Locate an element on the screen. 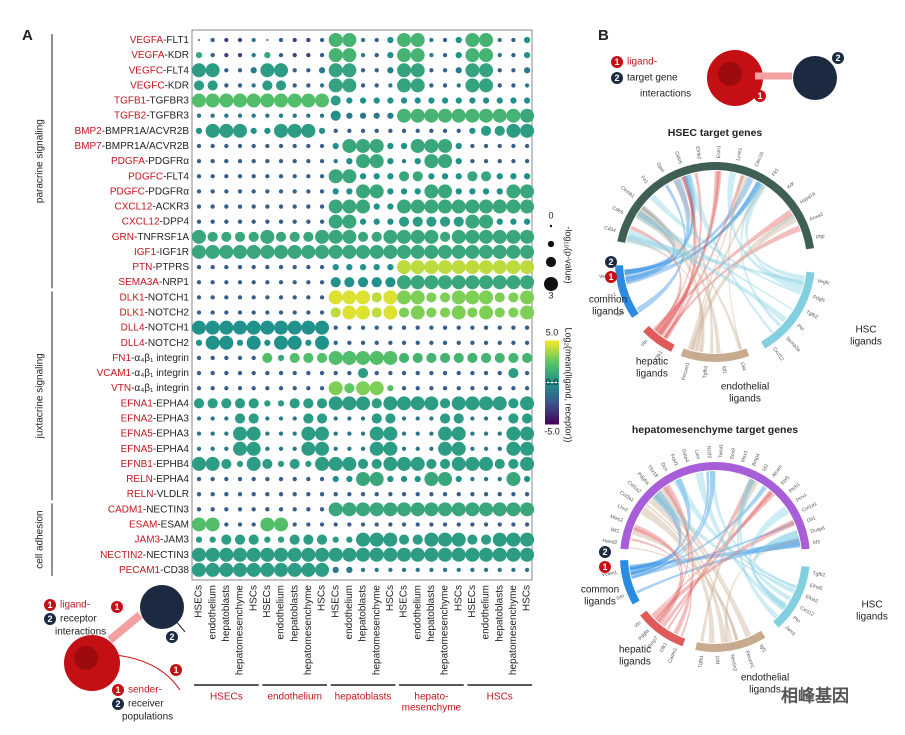  row-label: CADM1-NECTIN3 is located at coordinates (149, 509).